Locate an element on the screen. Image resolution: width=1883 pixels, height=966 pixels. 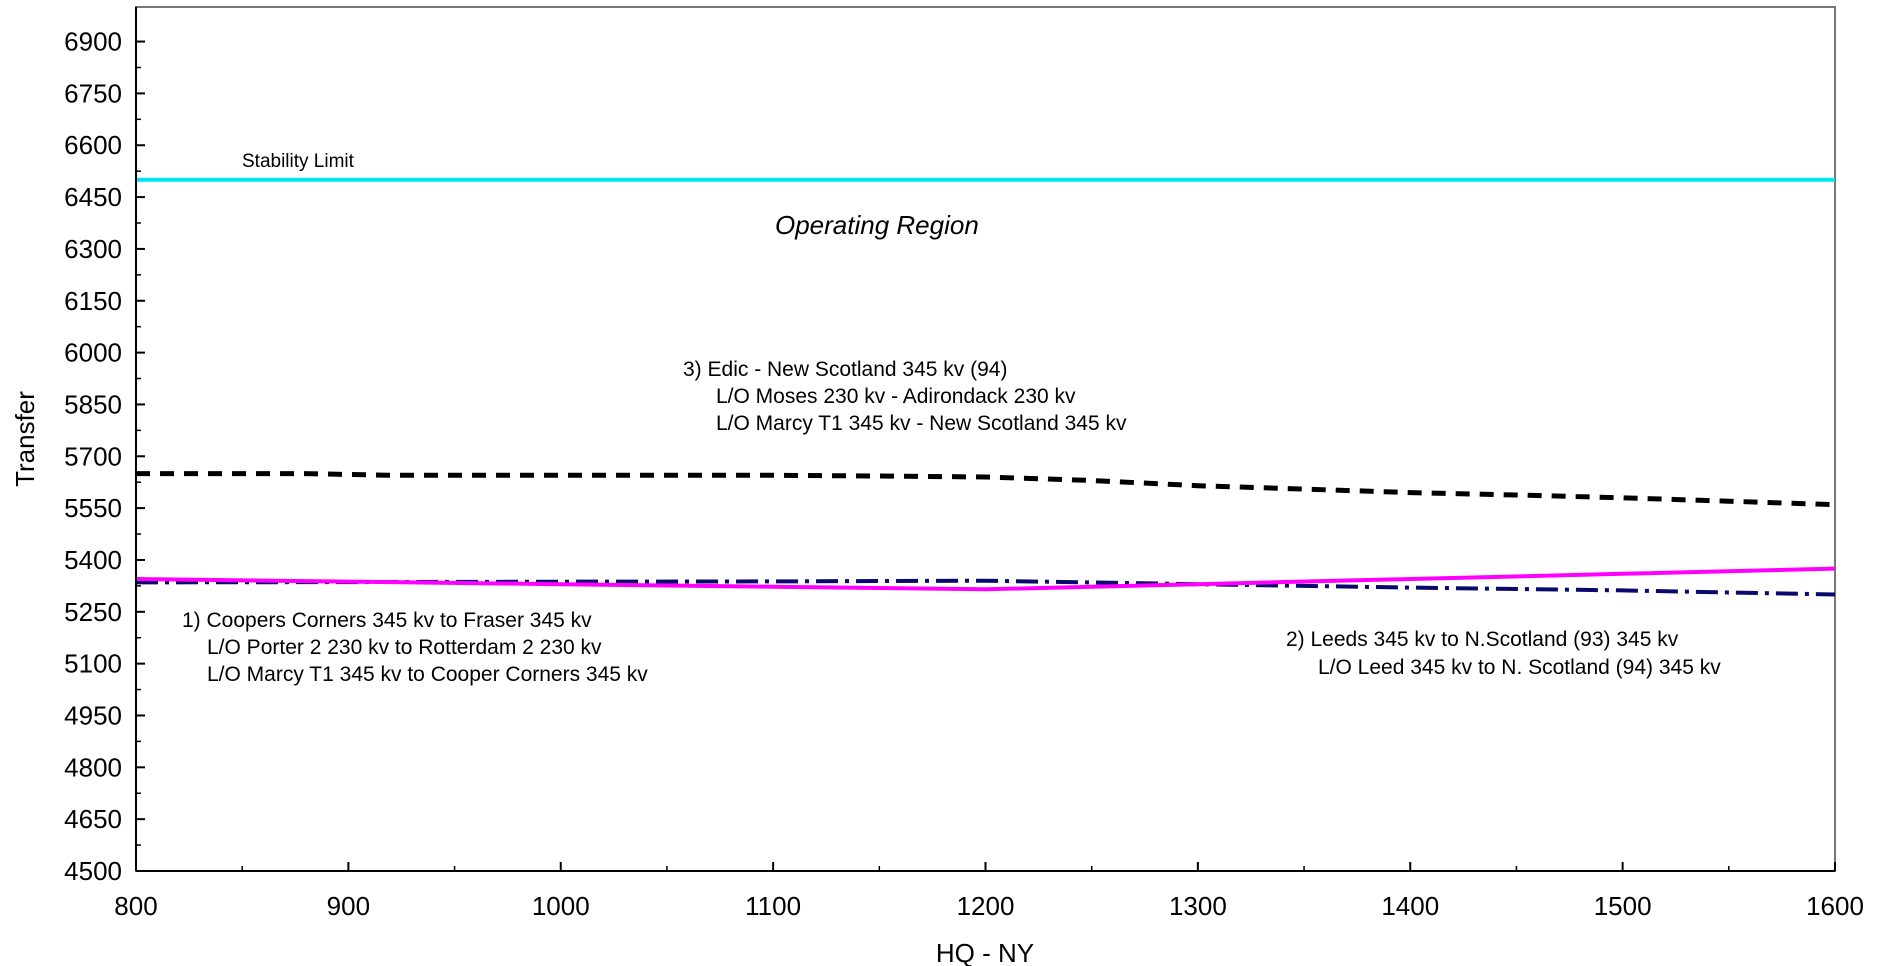
x-axis-title: HQ - NY is located at coordinates (985, 952).